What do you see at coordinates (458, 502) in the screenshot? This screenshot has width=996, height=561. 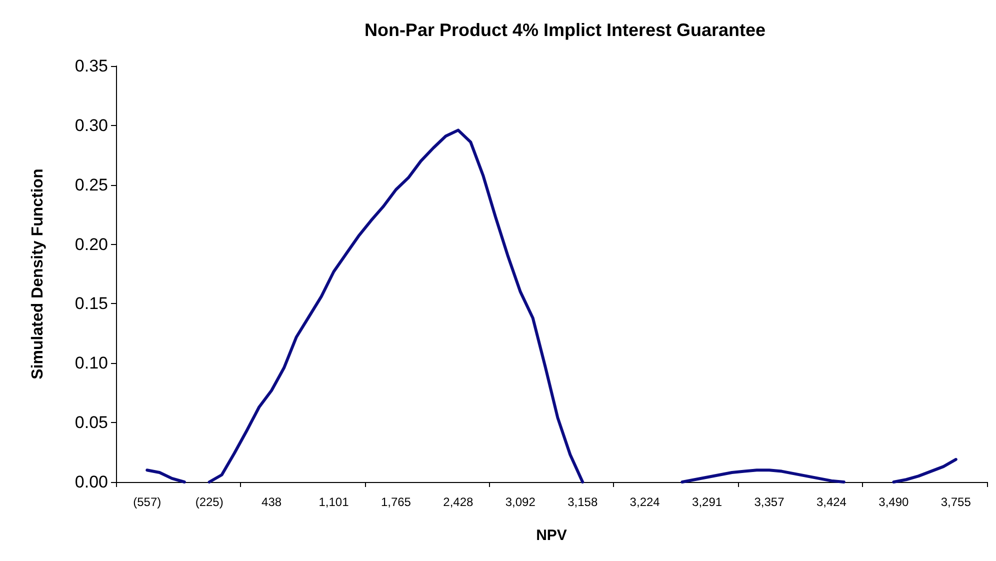 I see `x-tick-label: 2,428` at bounding box center [458, 502].